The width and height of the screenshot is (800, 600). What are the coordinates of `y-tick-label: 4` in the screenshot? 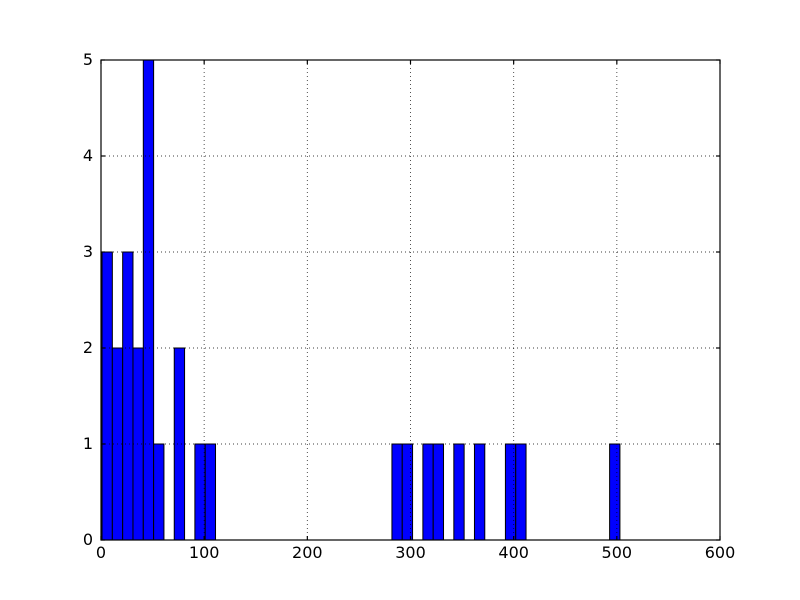 It's located at (88, 155).